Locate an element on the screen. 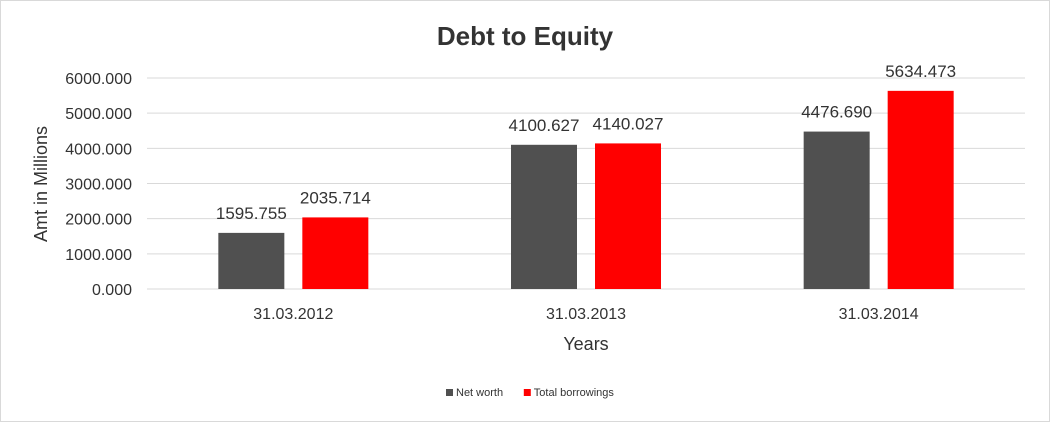  y-tick-label: 6000.000 is located at coordinates (98, 79).